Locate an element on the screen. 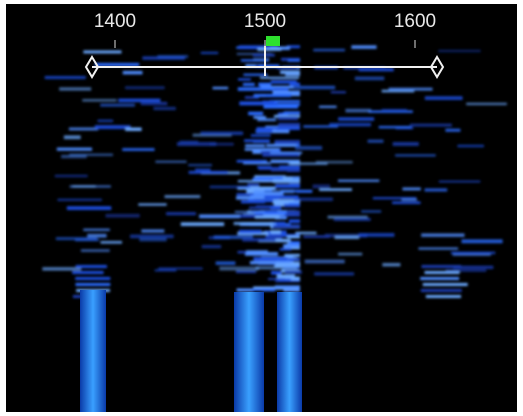 Image resolution: width=523 pixels, height=416 pixels. frequency-label: 1400 is located at coordinates (115, 21).